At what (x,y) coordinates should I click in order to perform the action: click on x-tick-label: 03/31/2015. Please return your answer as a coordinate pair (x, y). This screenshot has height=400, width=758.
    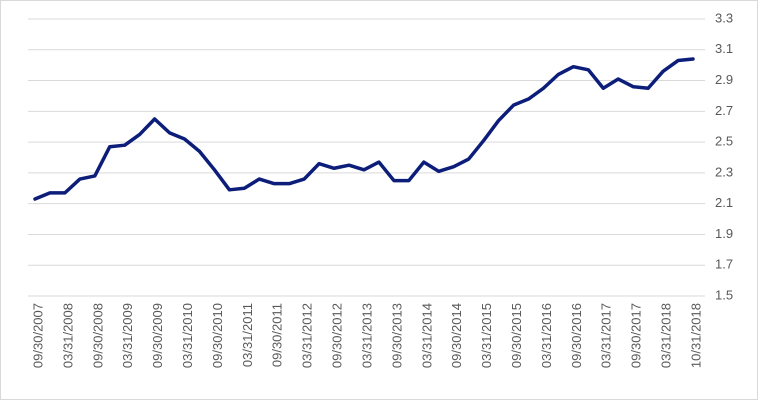
    Looking at the image, I should click on (486, 335).